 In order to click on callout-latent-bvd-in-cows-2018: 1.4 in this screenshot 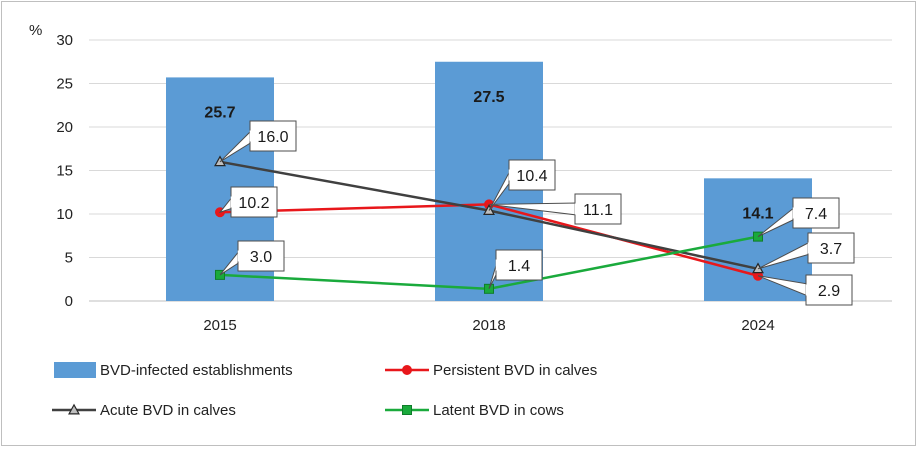, I will do `click(515, 269)`.